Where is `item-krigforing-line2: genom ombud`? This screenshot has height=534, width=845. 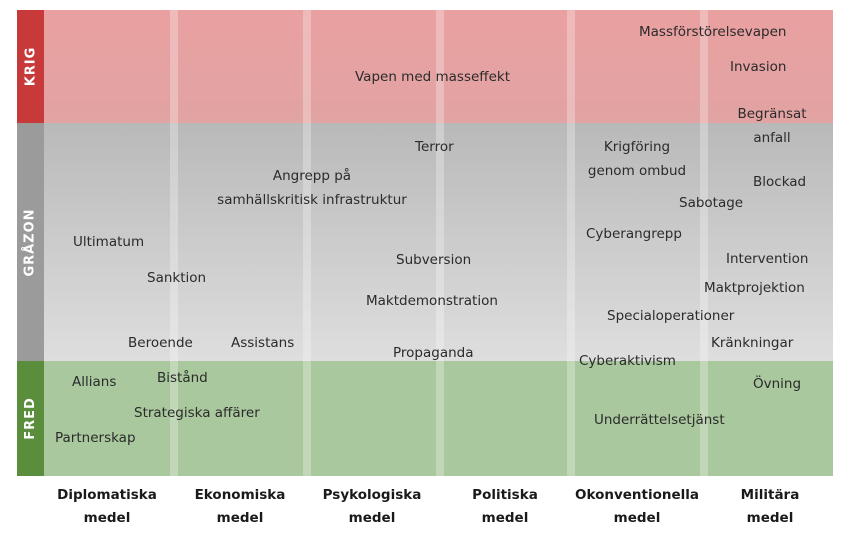
item-krigforing-line2: genom ombud is located at coordinates (637, 171).